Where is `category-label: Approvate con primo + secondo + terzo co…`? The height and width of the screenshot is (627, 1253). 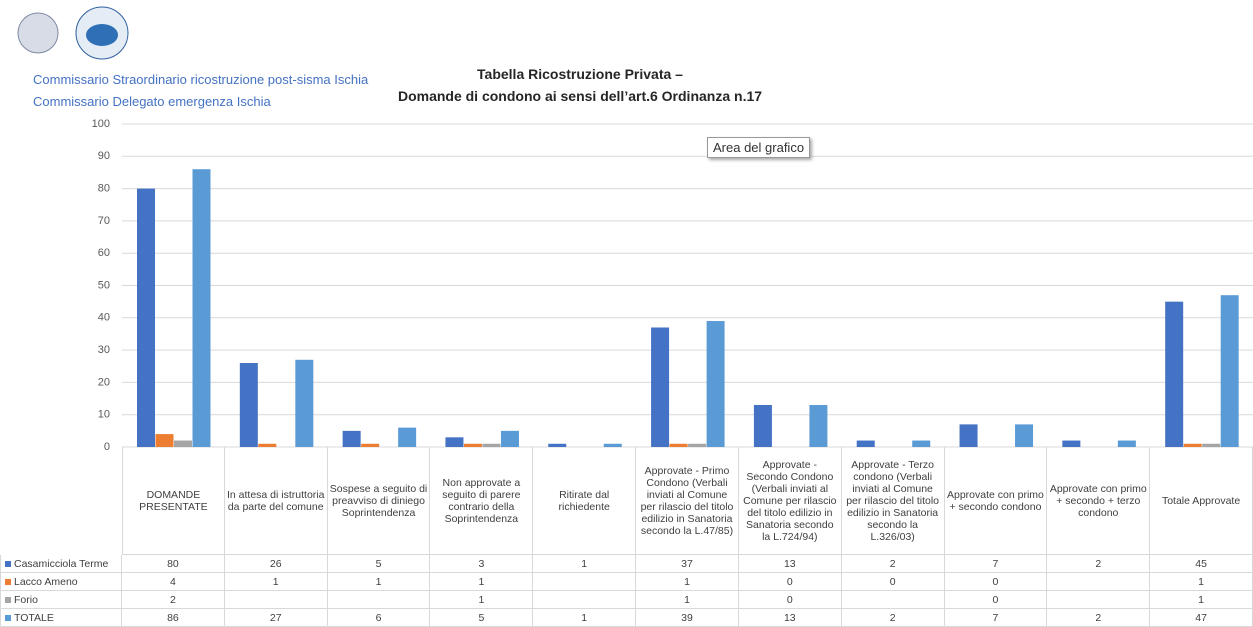 category-label: Approvate con primo + secondo + terzo co… is located at coordinates (1099, 501).